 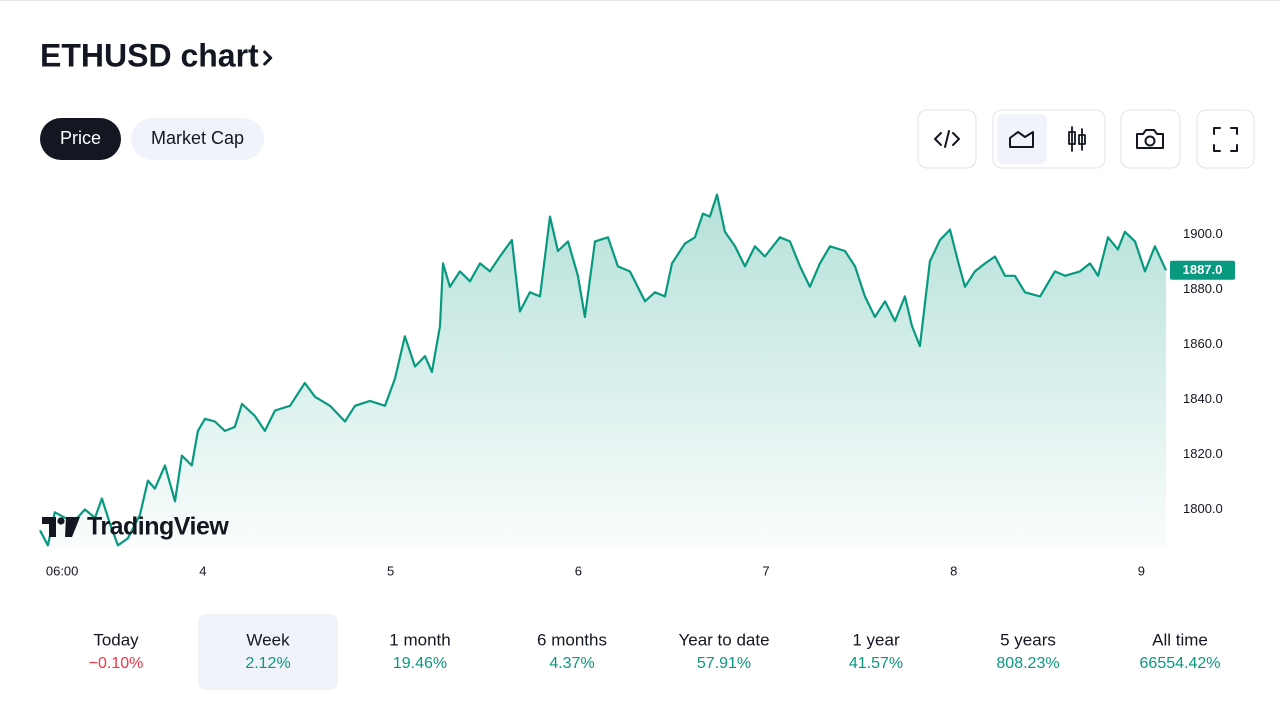 What do you see at coordinates (116, 663) in the screenshot?
I see `period-change: −0.10%` at bounding box center [116, 663].